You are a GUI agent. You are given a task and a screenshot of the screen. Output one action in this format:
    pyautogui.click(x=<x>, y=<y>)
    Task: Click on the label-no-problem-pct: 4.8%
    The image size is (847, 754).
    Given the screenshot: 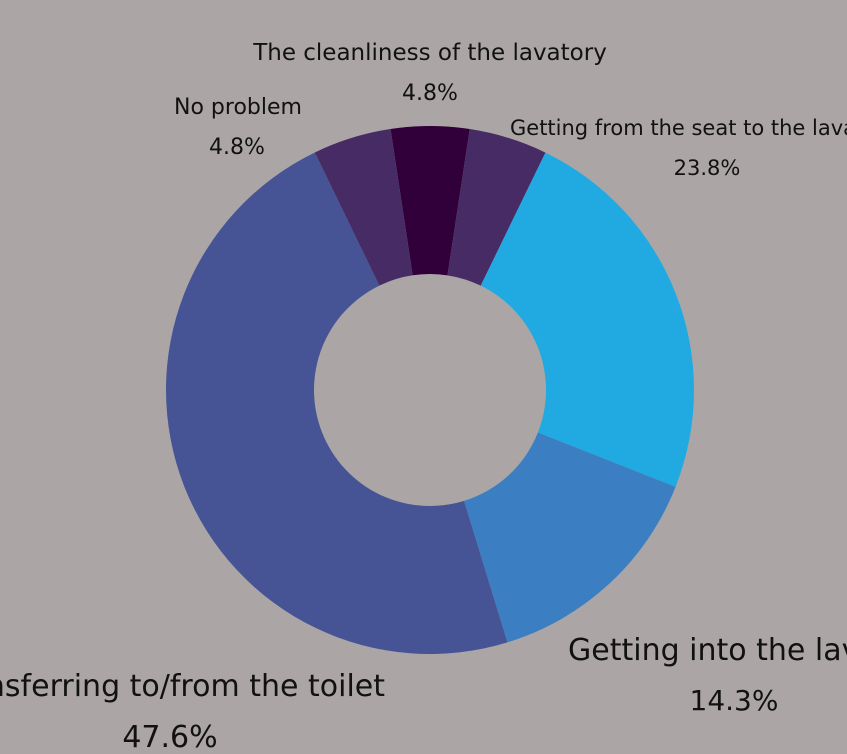 What is the action you would take?
    pyautogui.click(x=237, y=147)
    